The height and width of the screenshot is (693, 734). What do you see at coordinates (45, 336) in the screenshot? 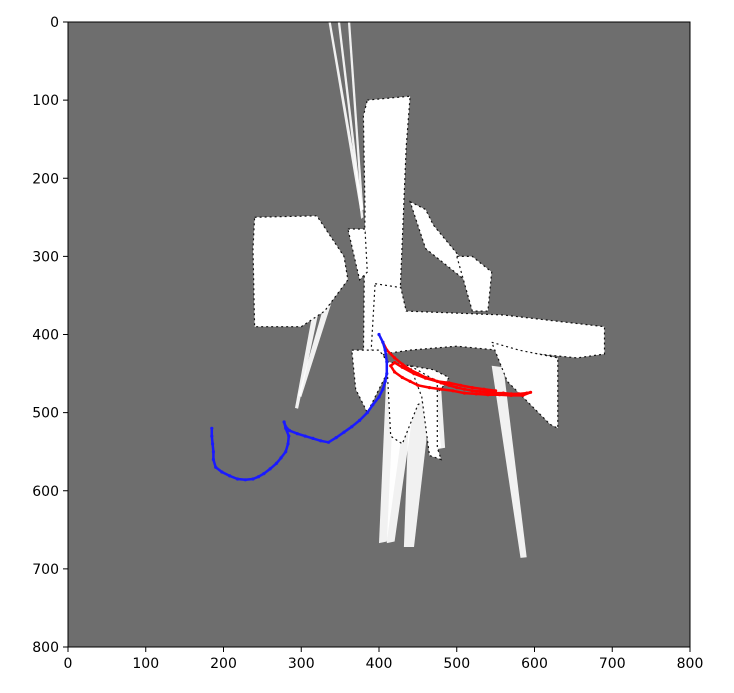
I see `y-tick-label-400: 400` at bounding box center [45, 336].